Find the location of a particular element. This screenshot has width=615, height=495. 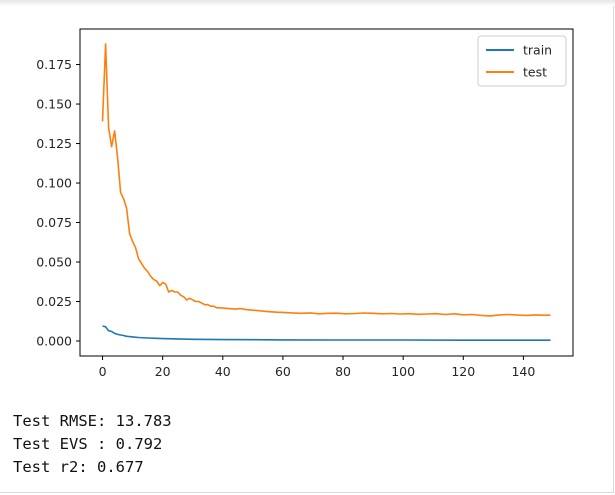

x-tick-label: 20 is located at coordinates (163, 371).